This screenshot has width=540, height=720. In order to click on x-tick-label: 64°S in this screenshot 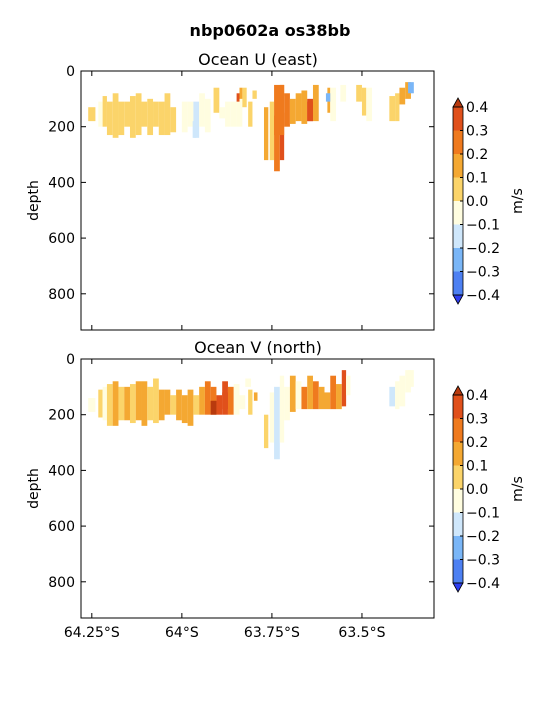, I will do `click(182, 633)`.